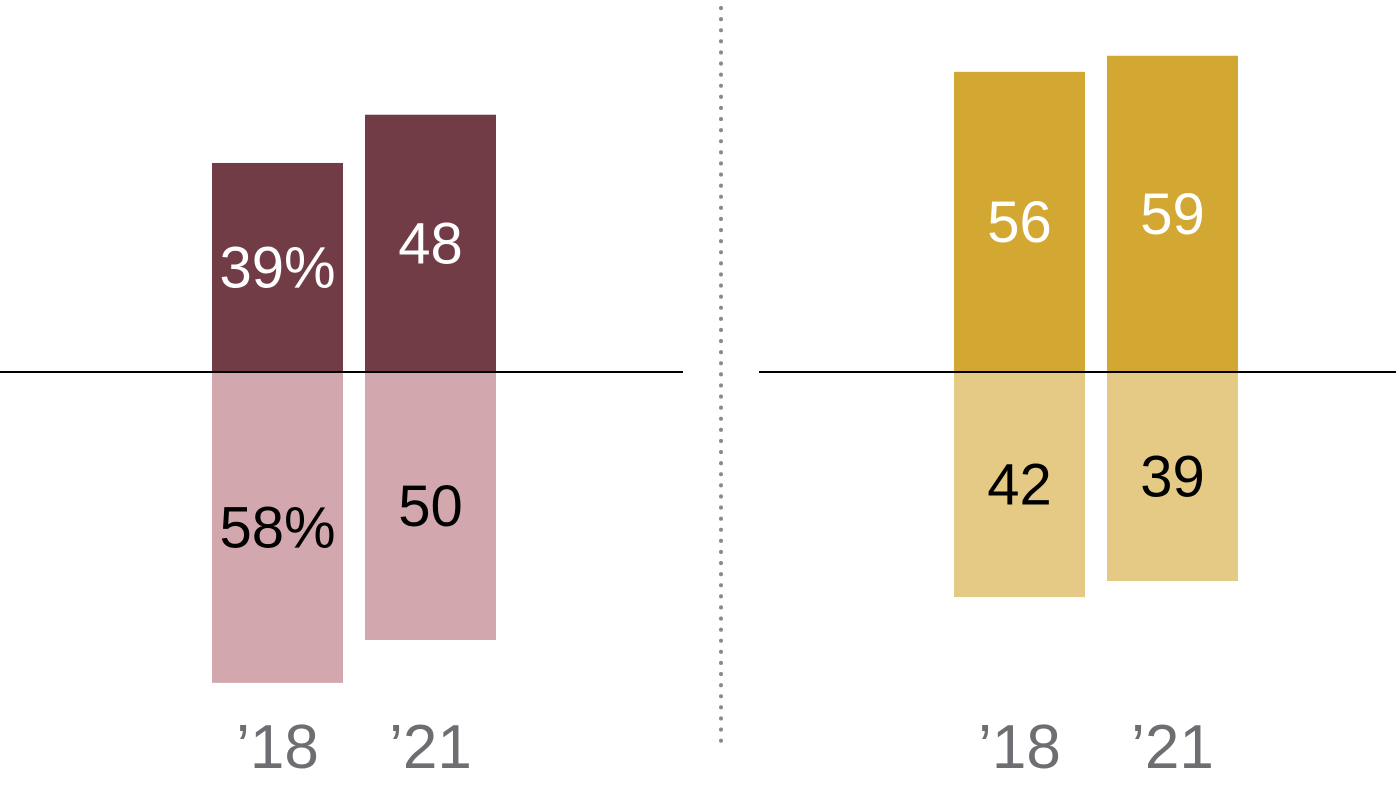  I want to click on data-label-upper: 39%, so click(277, 267).